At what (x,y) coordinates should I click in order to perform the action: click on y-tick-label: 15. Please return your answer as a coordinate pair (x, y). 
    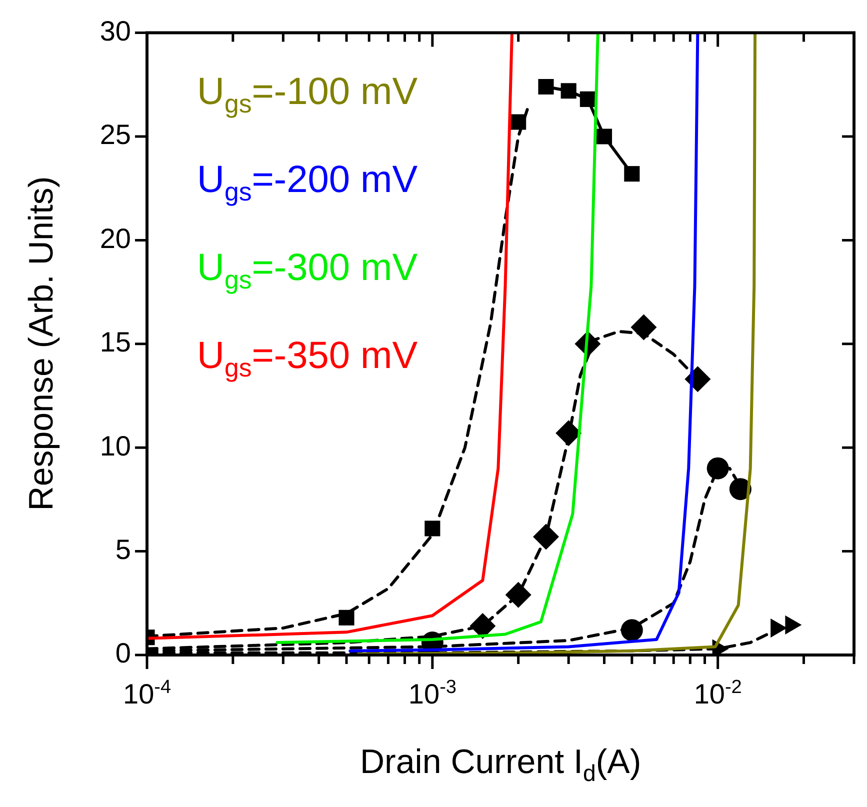
    Looking at the image, I should click on (115, 342).